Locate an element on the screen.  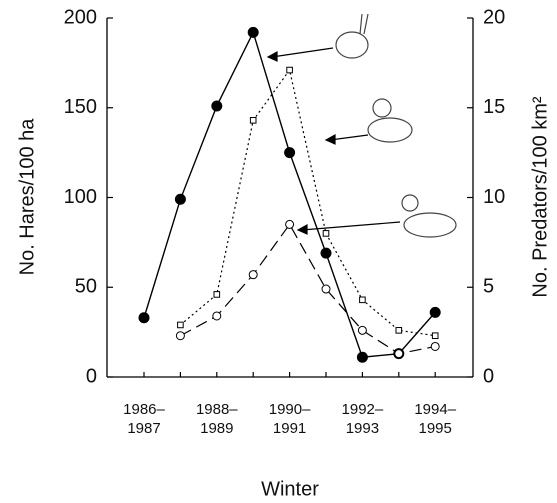
y-tick-label: 100 is located at coordinates (80, 197).